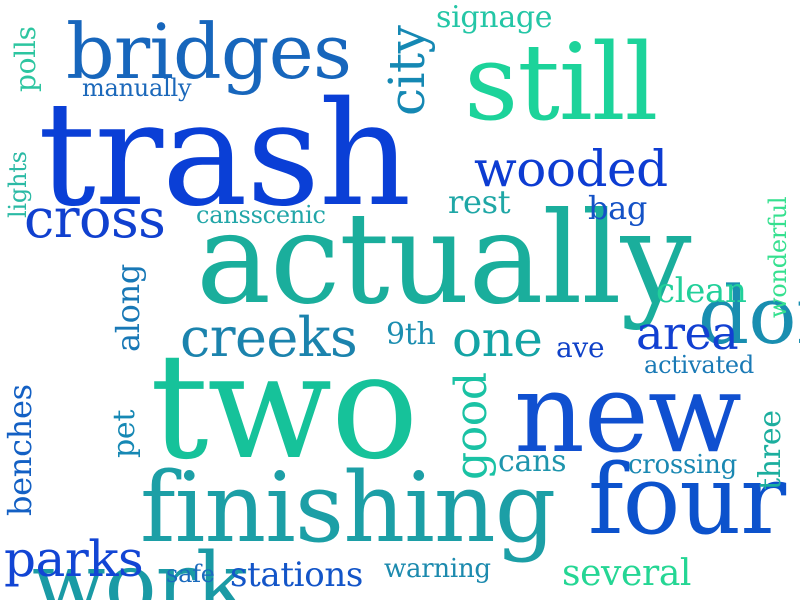  Describe the element at coordinates (128, 307) in the screenshot. I see `word-along: along` at that location.